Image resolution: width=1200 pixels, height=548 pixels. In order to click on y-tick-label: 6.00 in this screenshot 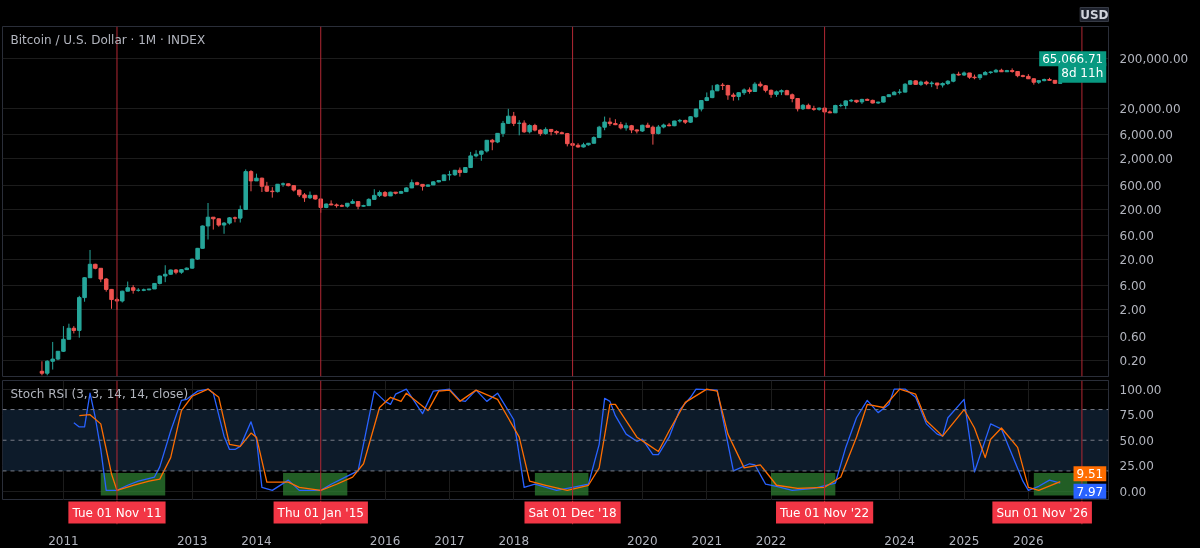, I will do `click(1133, 286)`.